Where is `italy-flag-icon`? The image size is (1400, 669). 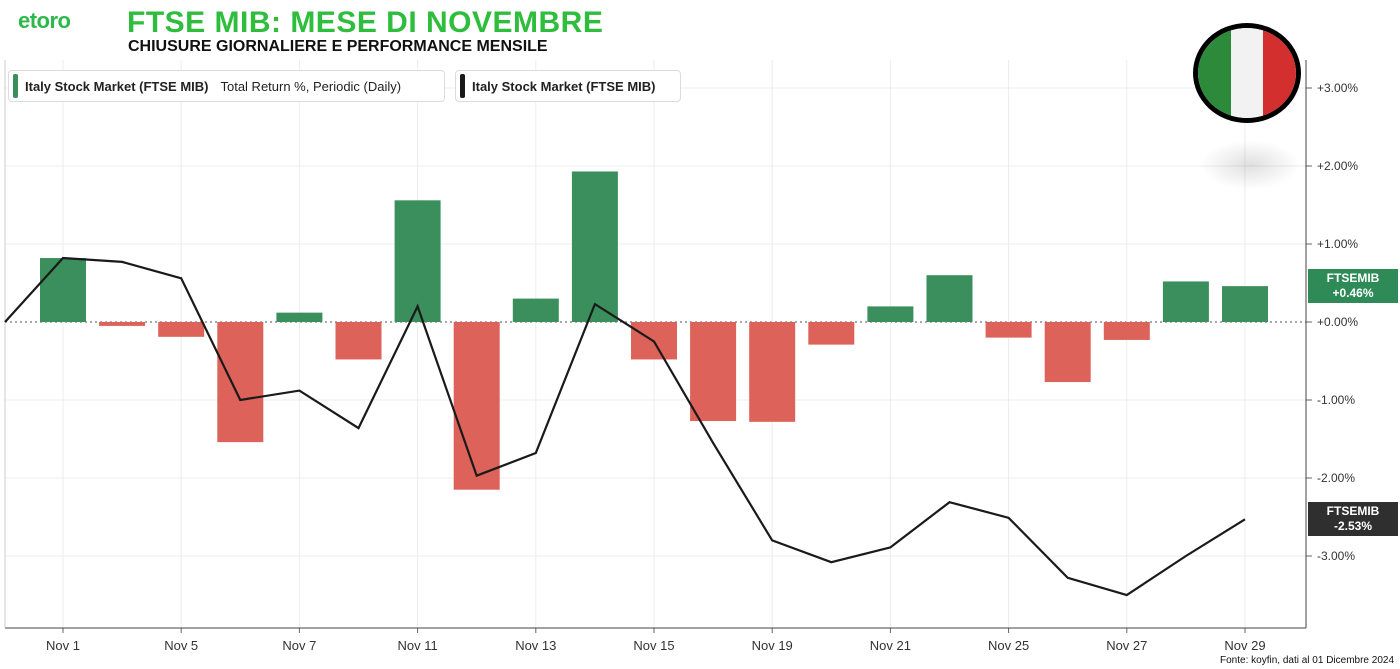 italy-flag-icon is located at coordinates (1247, 73).